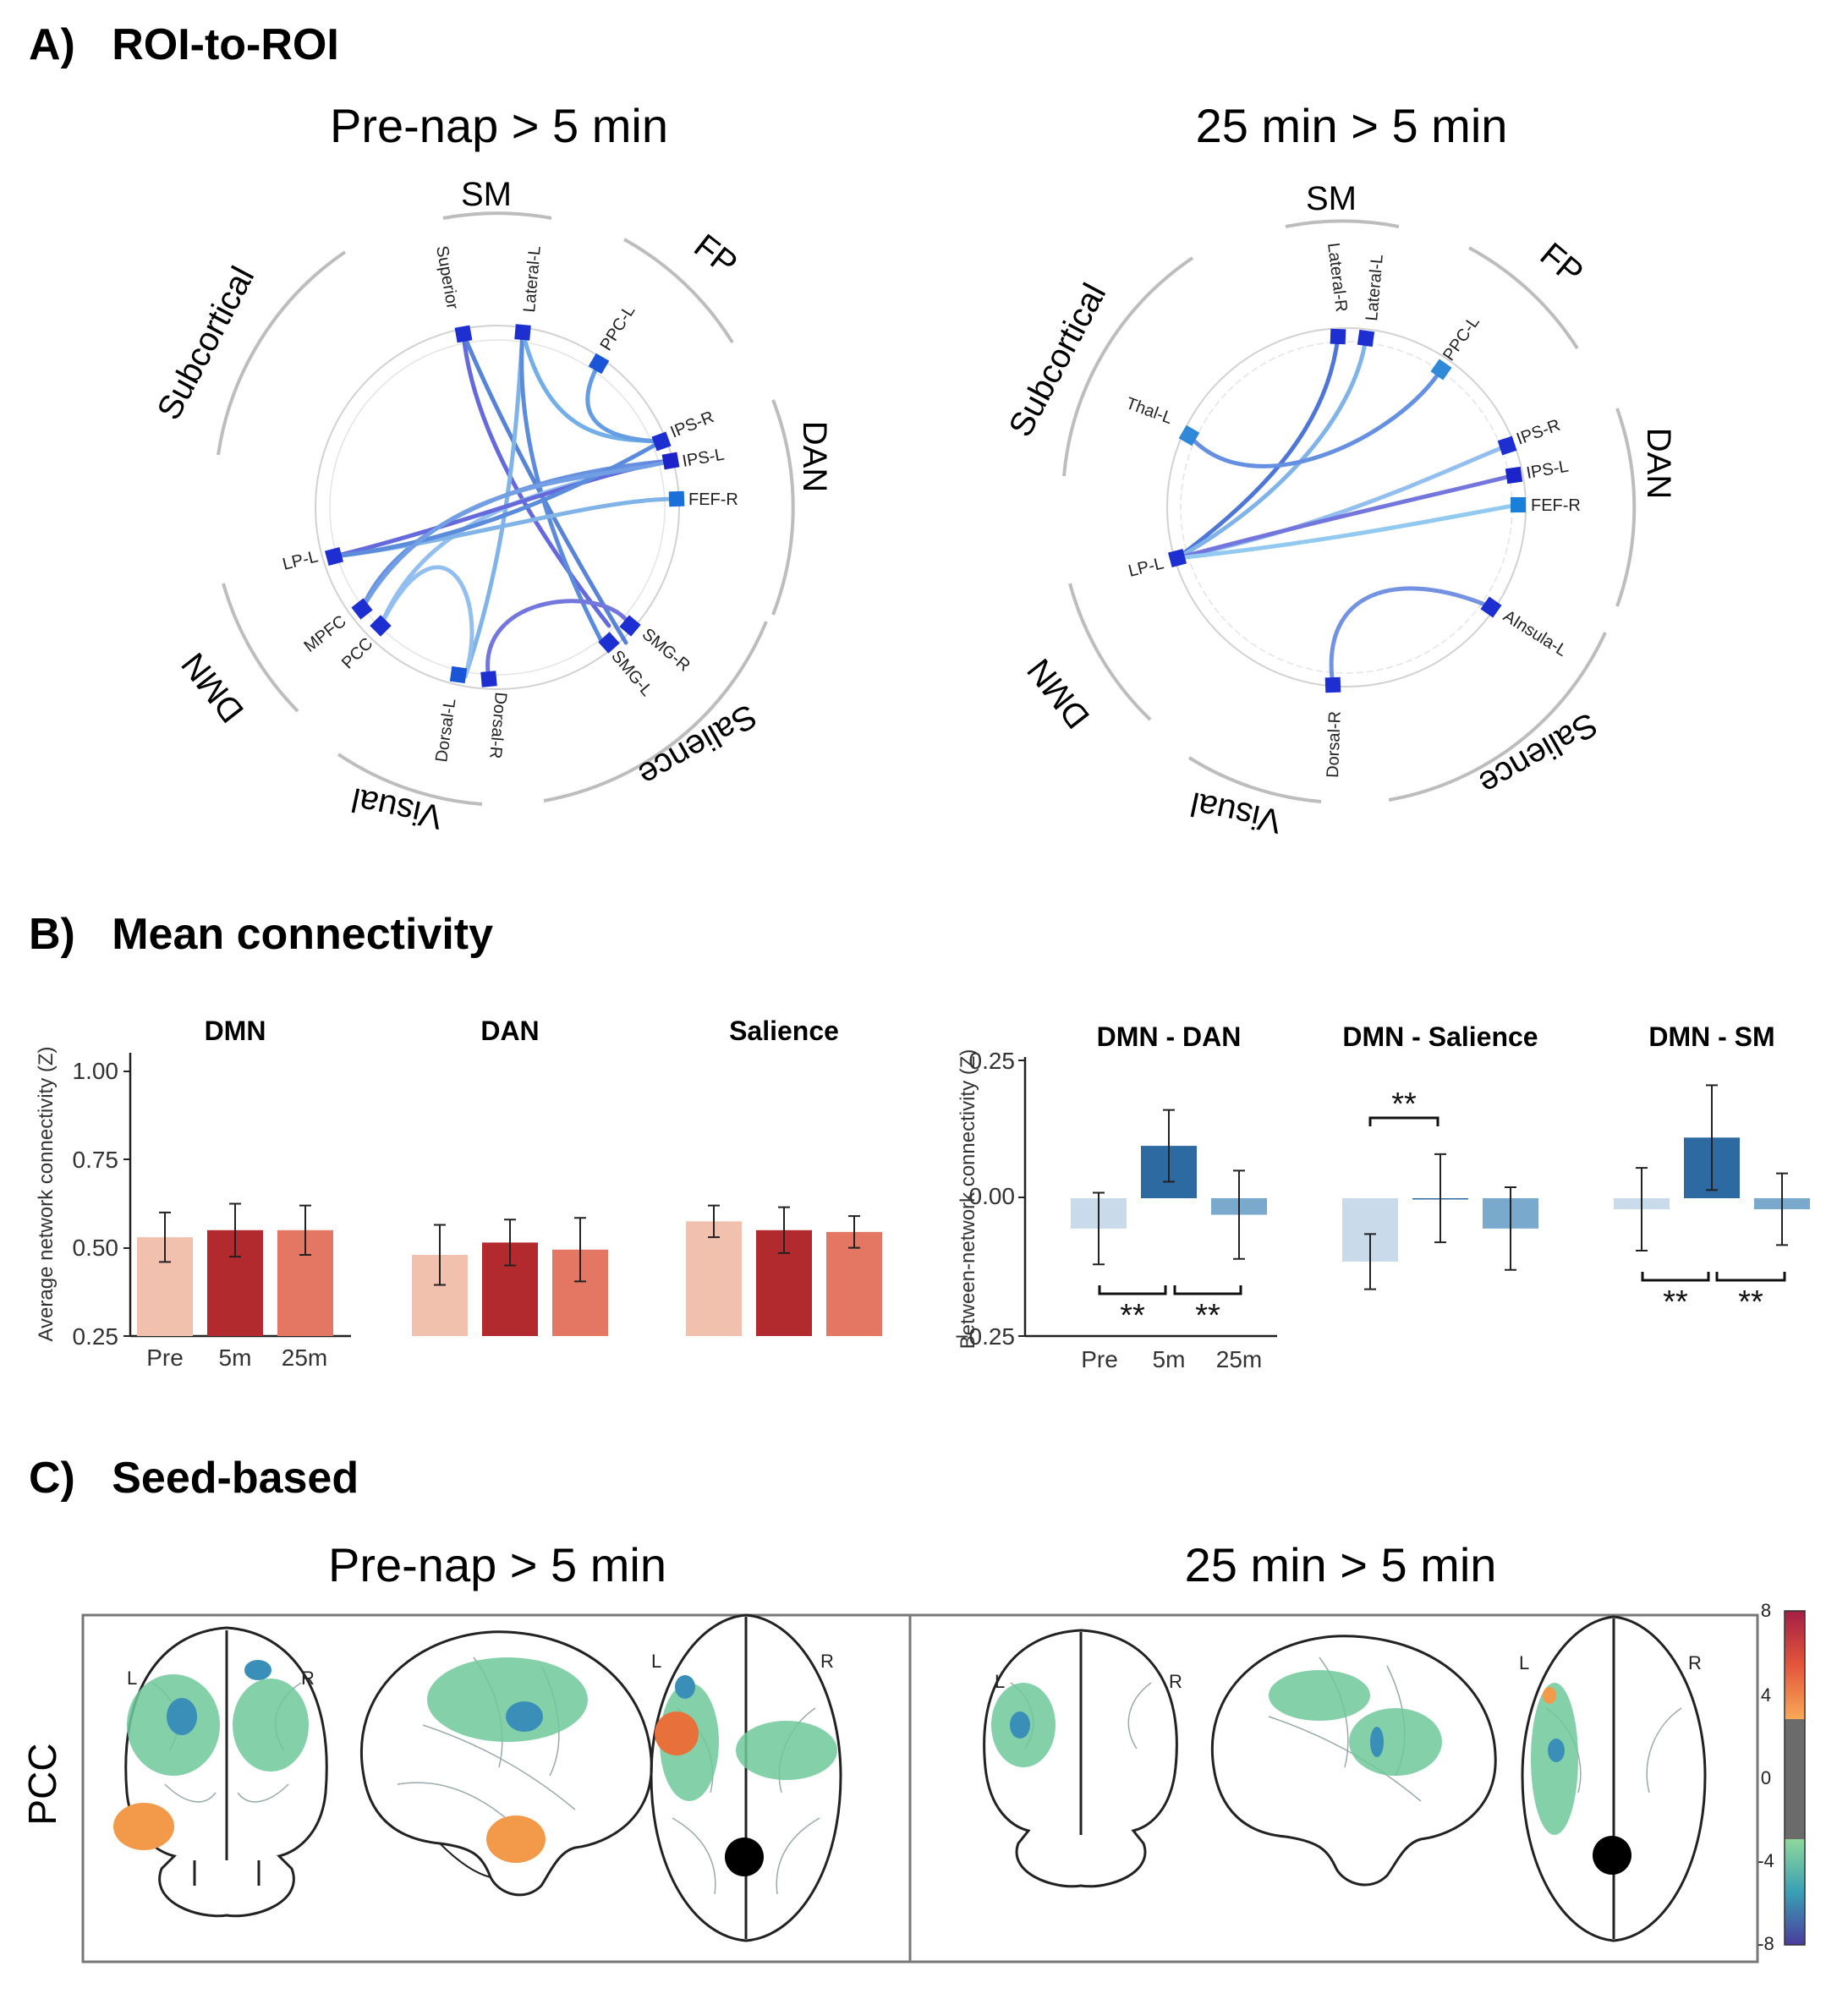  What do you see at coordinates (42, 1784) in the screenshot?
I see `seed-label: PCC` at bounding box center [42, 1784].